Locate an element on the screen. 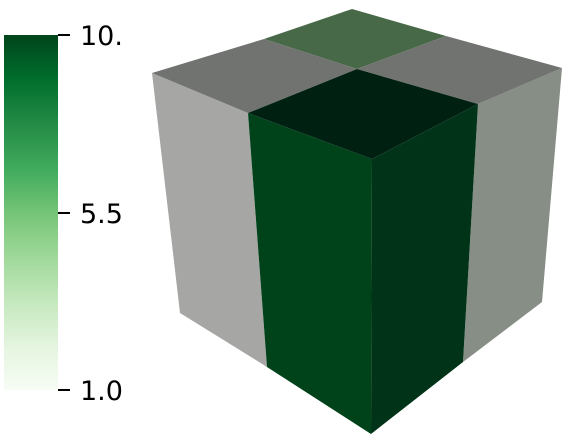 This screenshot has height=445, width=571. cube-top-front-face is located at coordinates (363, 114).